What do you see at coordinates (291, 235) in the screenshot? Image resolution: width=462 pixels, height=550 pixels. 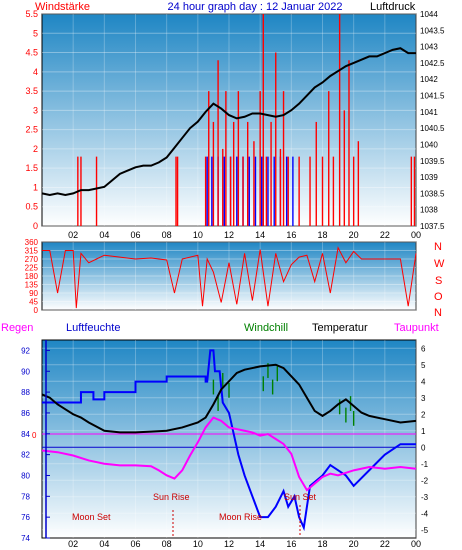 I see `wind-x-tick-label: 16` at bounding box center [291, 235].